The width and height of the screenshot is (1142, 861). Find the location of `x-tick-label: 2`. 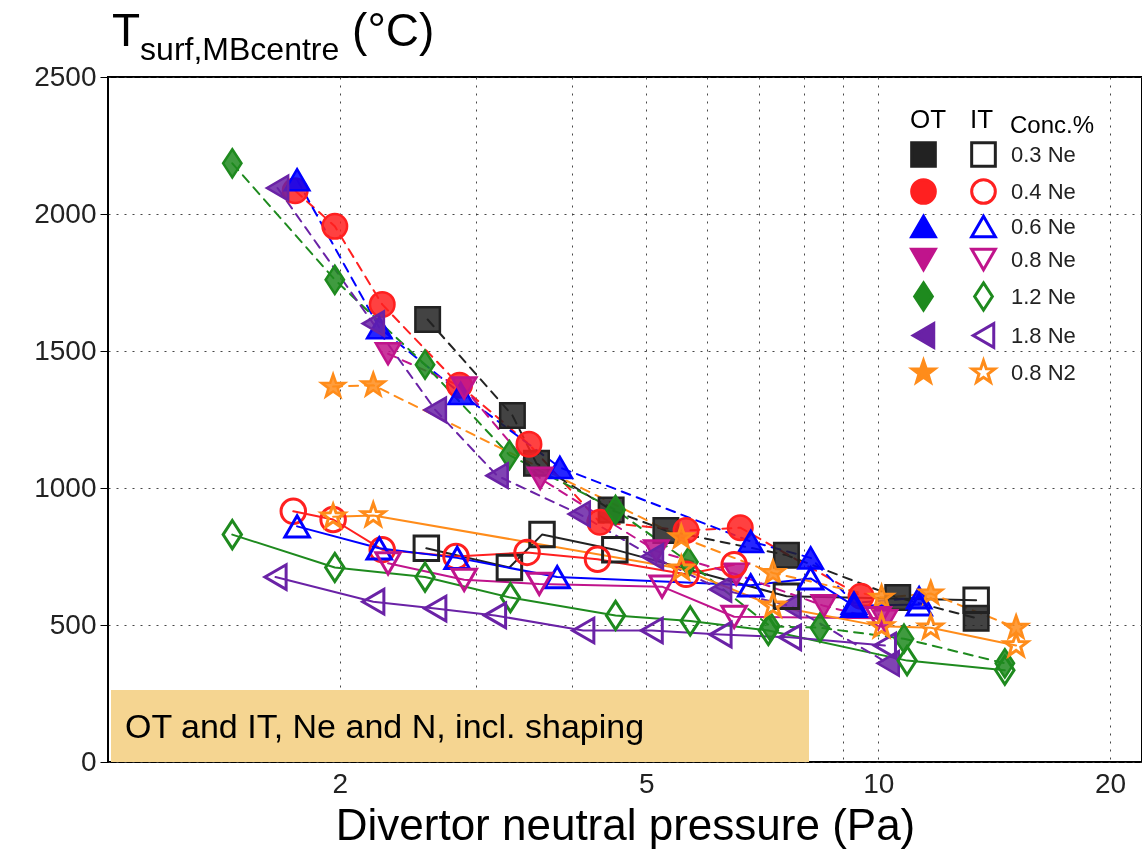

x-tick-label: 2 is located at coordinates (340, 783).